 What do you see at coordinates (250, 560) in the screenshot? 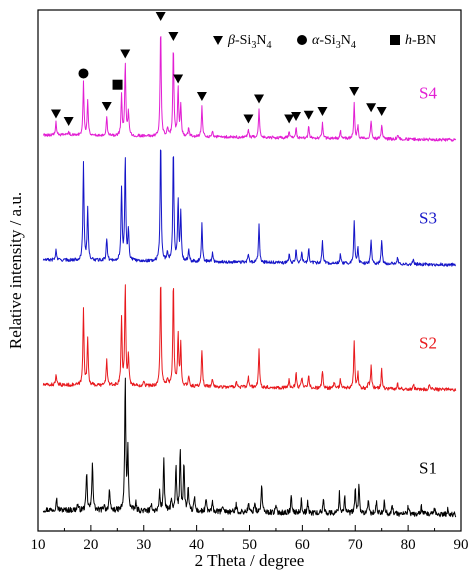
I see `x-axis-title: 2 Theta / degree` at bounding box center [250, 560].